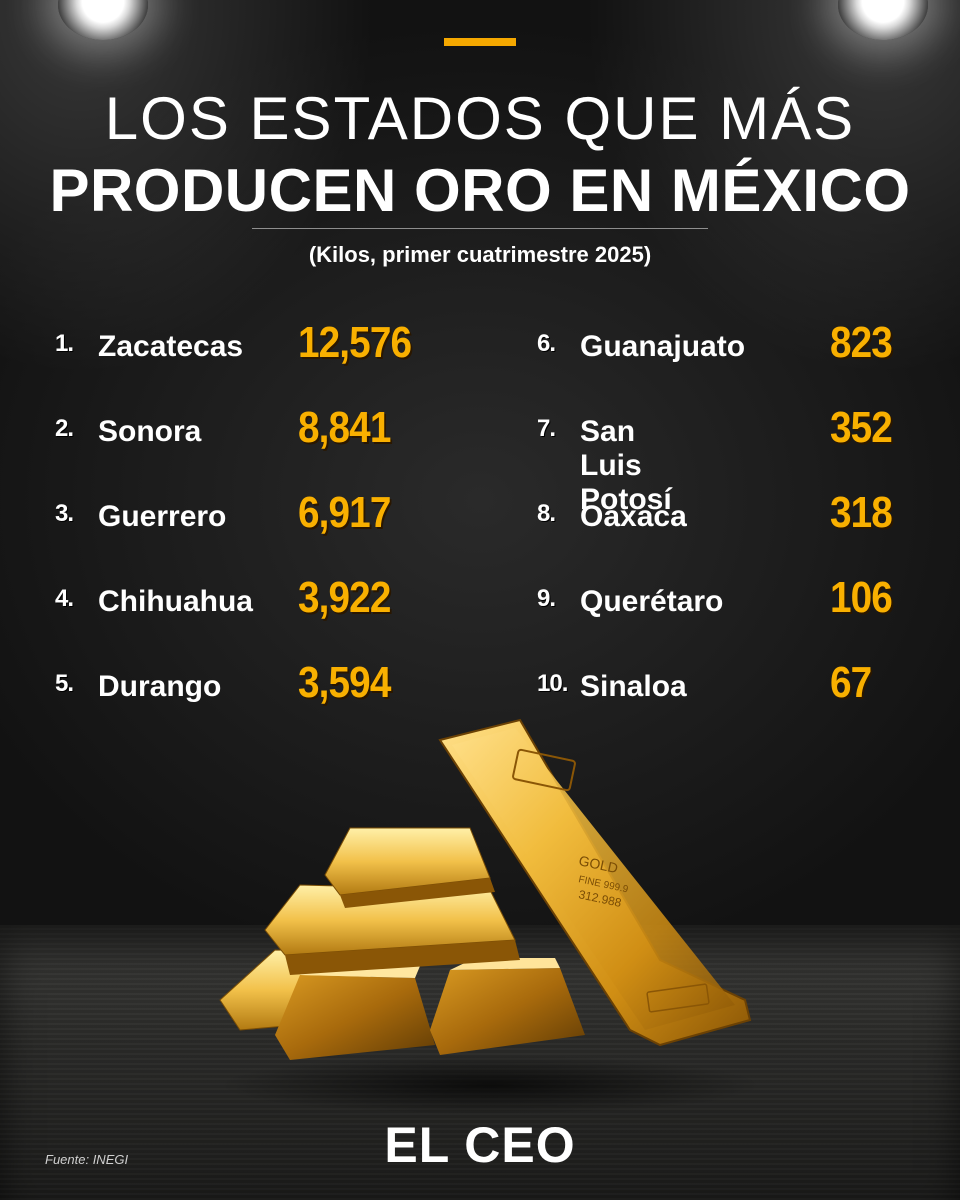 The image size is (960, 1200). What do you see at coordinates (663, 346) in the screenshot?
I see `state-name: Guanajuato` at bounding box center [663, 346].